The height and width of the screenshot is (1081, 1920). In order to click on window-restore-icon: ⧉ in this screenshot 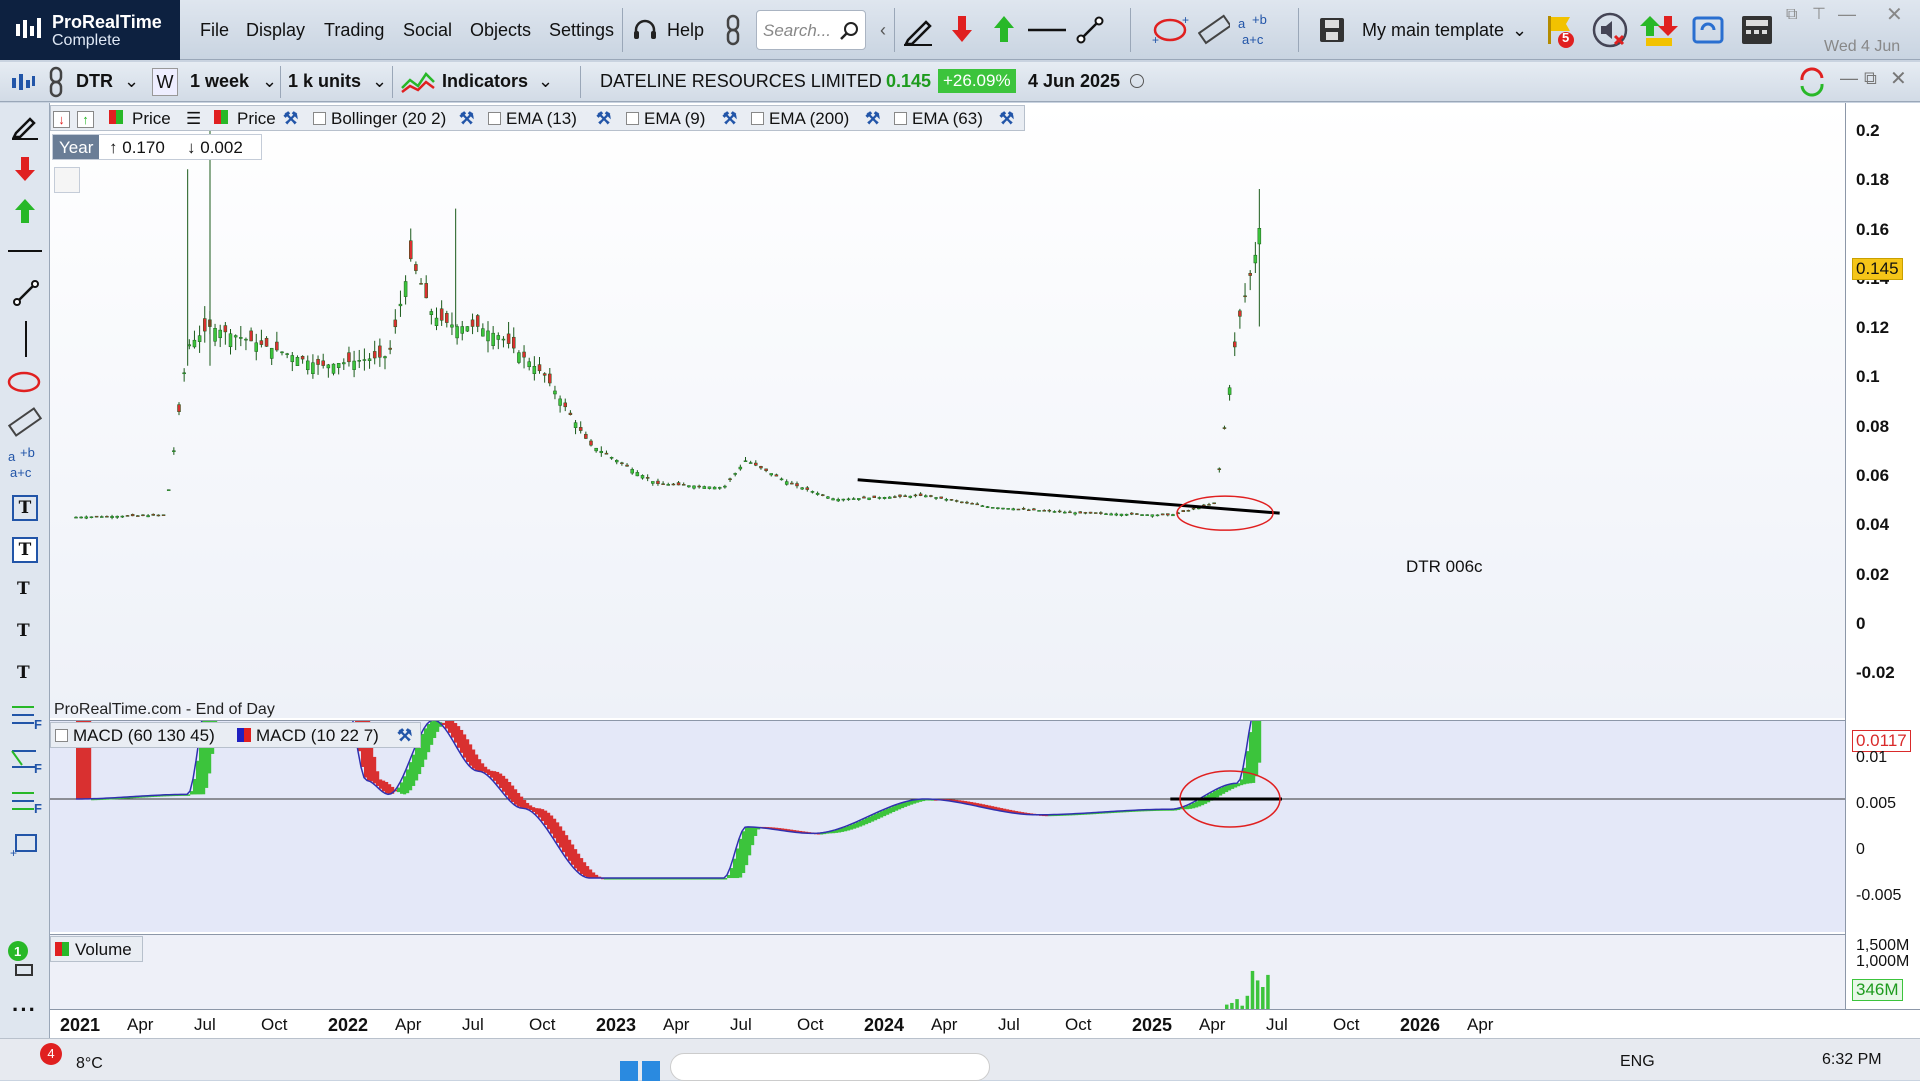, I will do `click(1792, 14)`.